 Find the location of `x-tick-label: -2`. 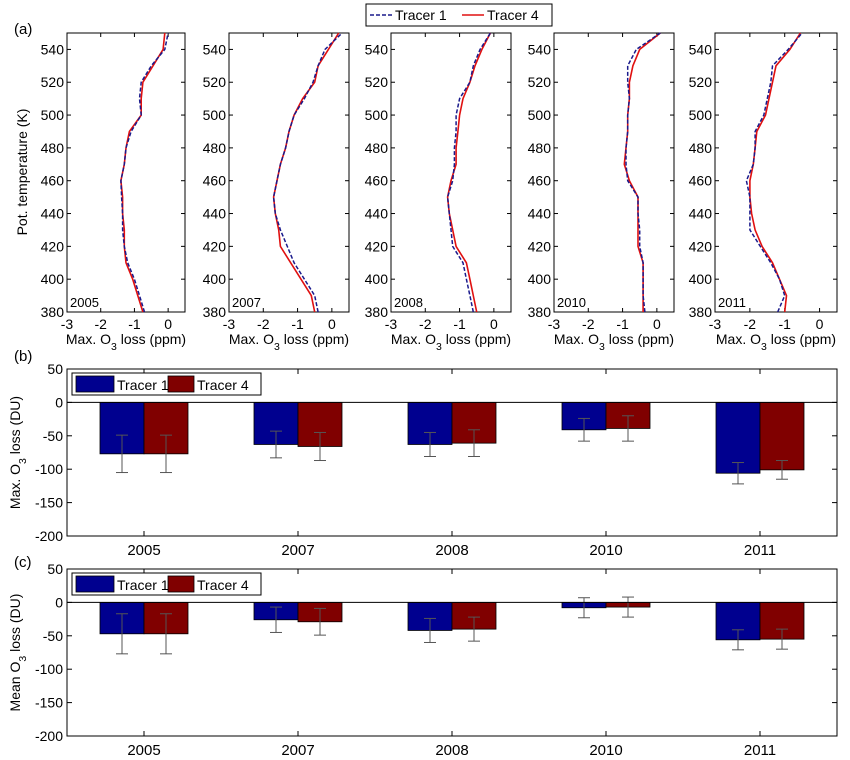

x-tick-label: -2 is located at coordinates (750, 324).